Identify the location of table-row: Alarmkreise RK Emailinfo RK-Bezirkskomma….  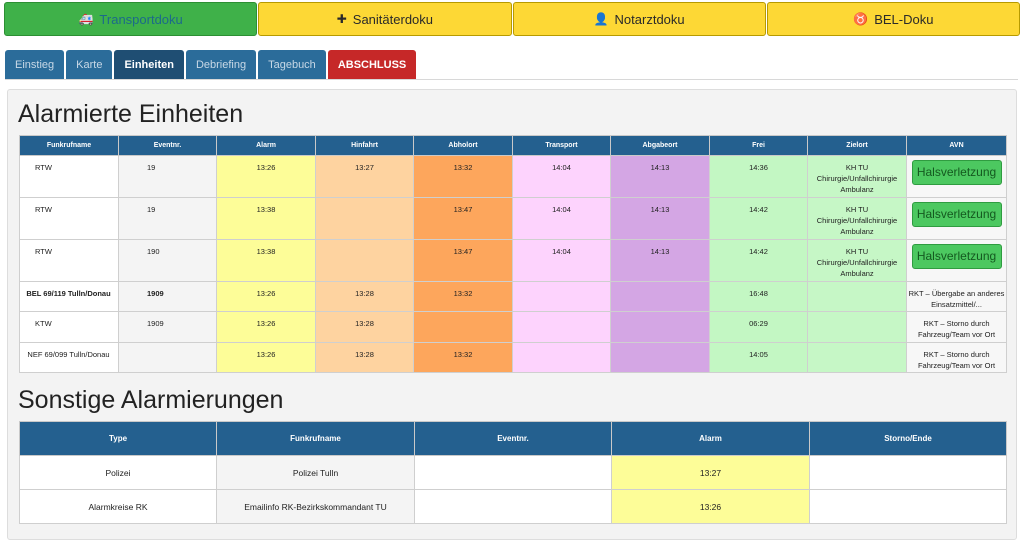
(513, 506).